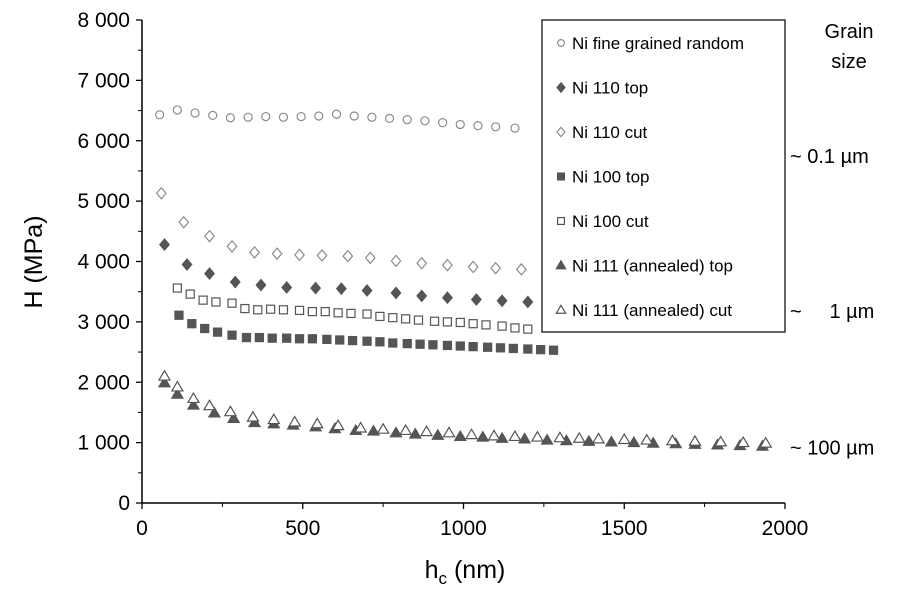 Image resolution: width=906 pixels, height=592 pixels. I want to click on x-tick-label: 2000, so click(785, 528).